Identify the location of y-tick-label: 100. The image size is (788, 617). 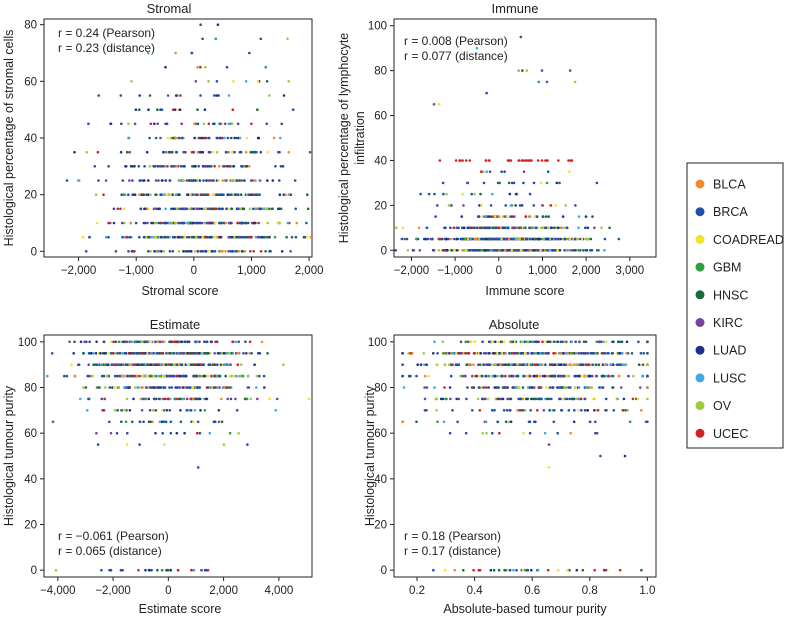
(377, 343).